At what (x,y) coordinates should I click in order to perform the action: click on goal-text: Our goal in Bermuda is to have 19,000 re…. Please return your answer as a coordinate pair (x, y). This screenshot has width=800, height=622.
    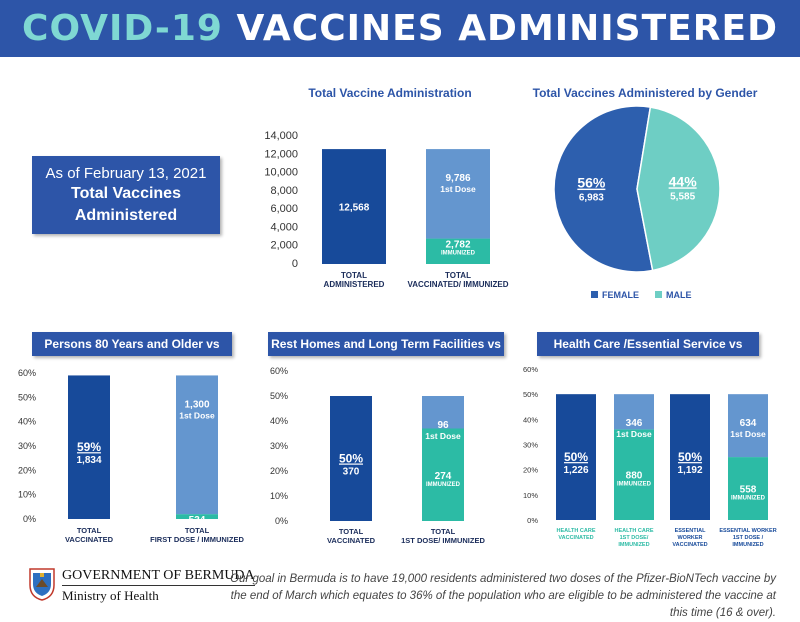
    Looking at the image, I should click on (503, 596).